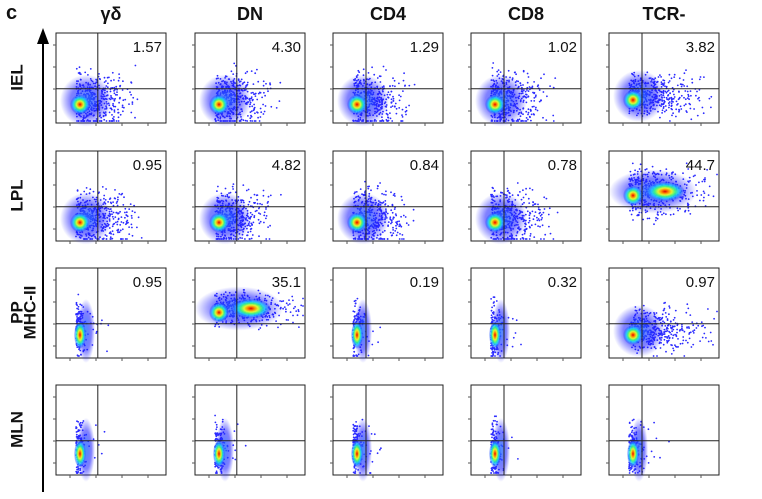 The height and width of the screenshot is (499, 762). Describe the element at coordinates (387, 315) in the screenshot. I see `density-plot: 0.19` at that location.